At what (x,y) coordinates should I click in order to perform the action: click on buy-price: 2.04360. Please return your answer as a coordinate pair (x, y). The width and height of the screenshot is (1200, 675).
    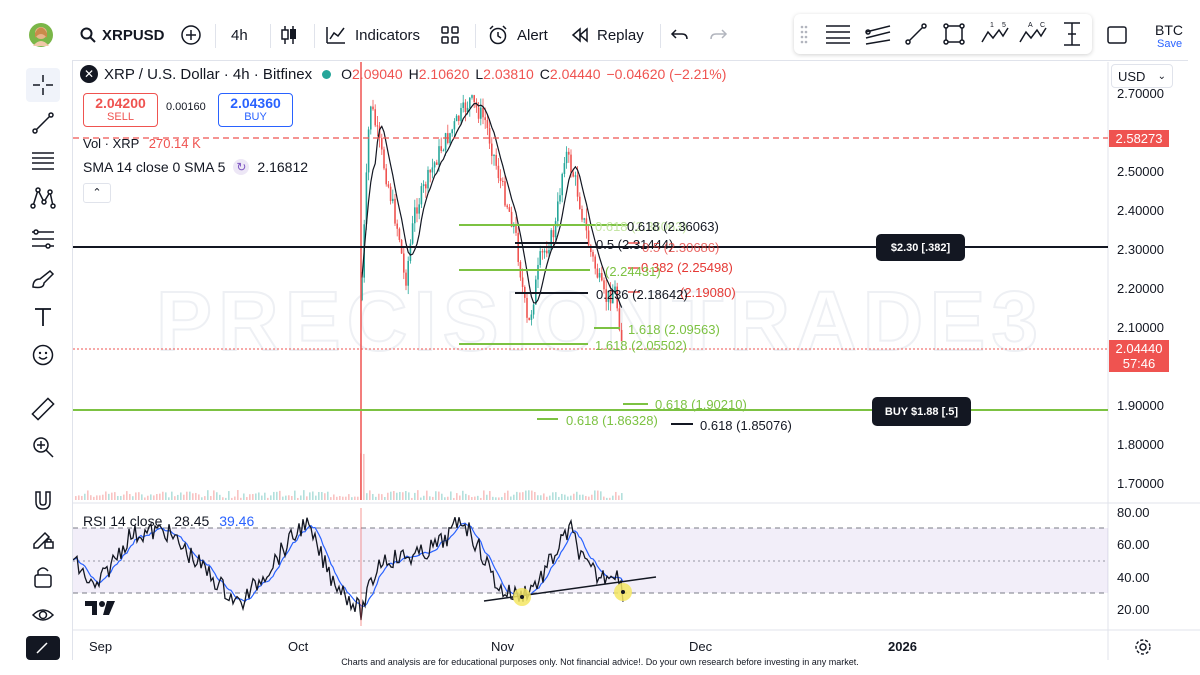
    Looking at the image, I should click on (255, 103).